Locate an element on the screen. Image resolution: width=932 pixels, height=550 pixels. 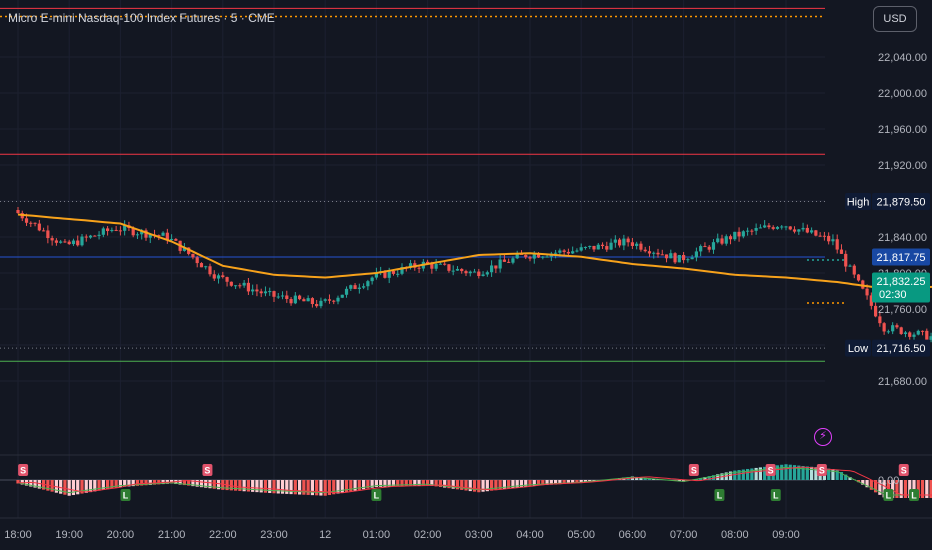
flash-icon: ⚡ is located at coordinates (823, 437).